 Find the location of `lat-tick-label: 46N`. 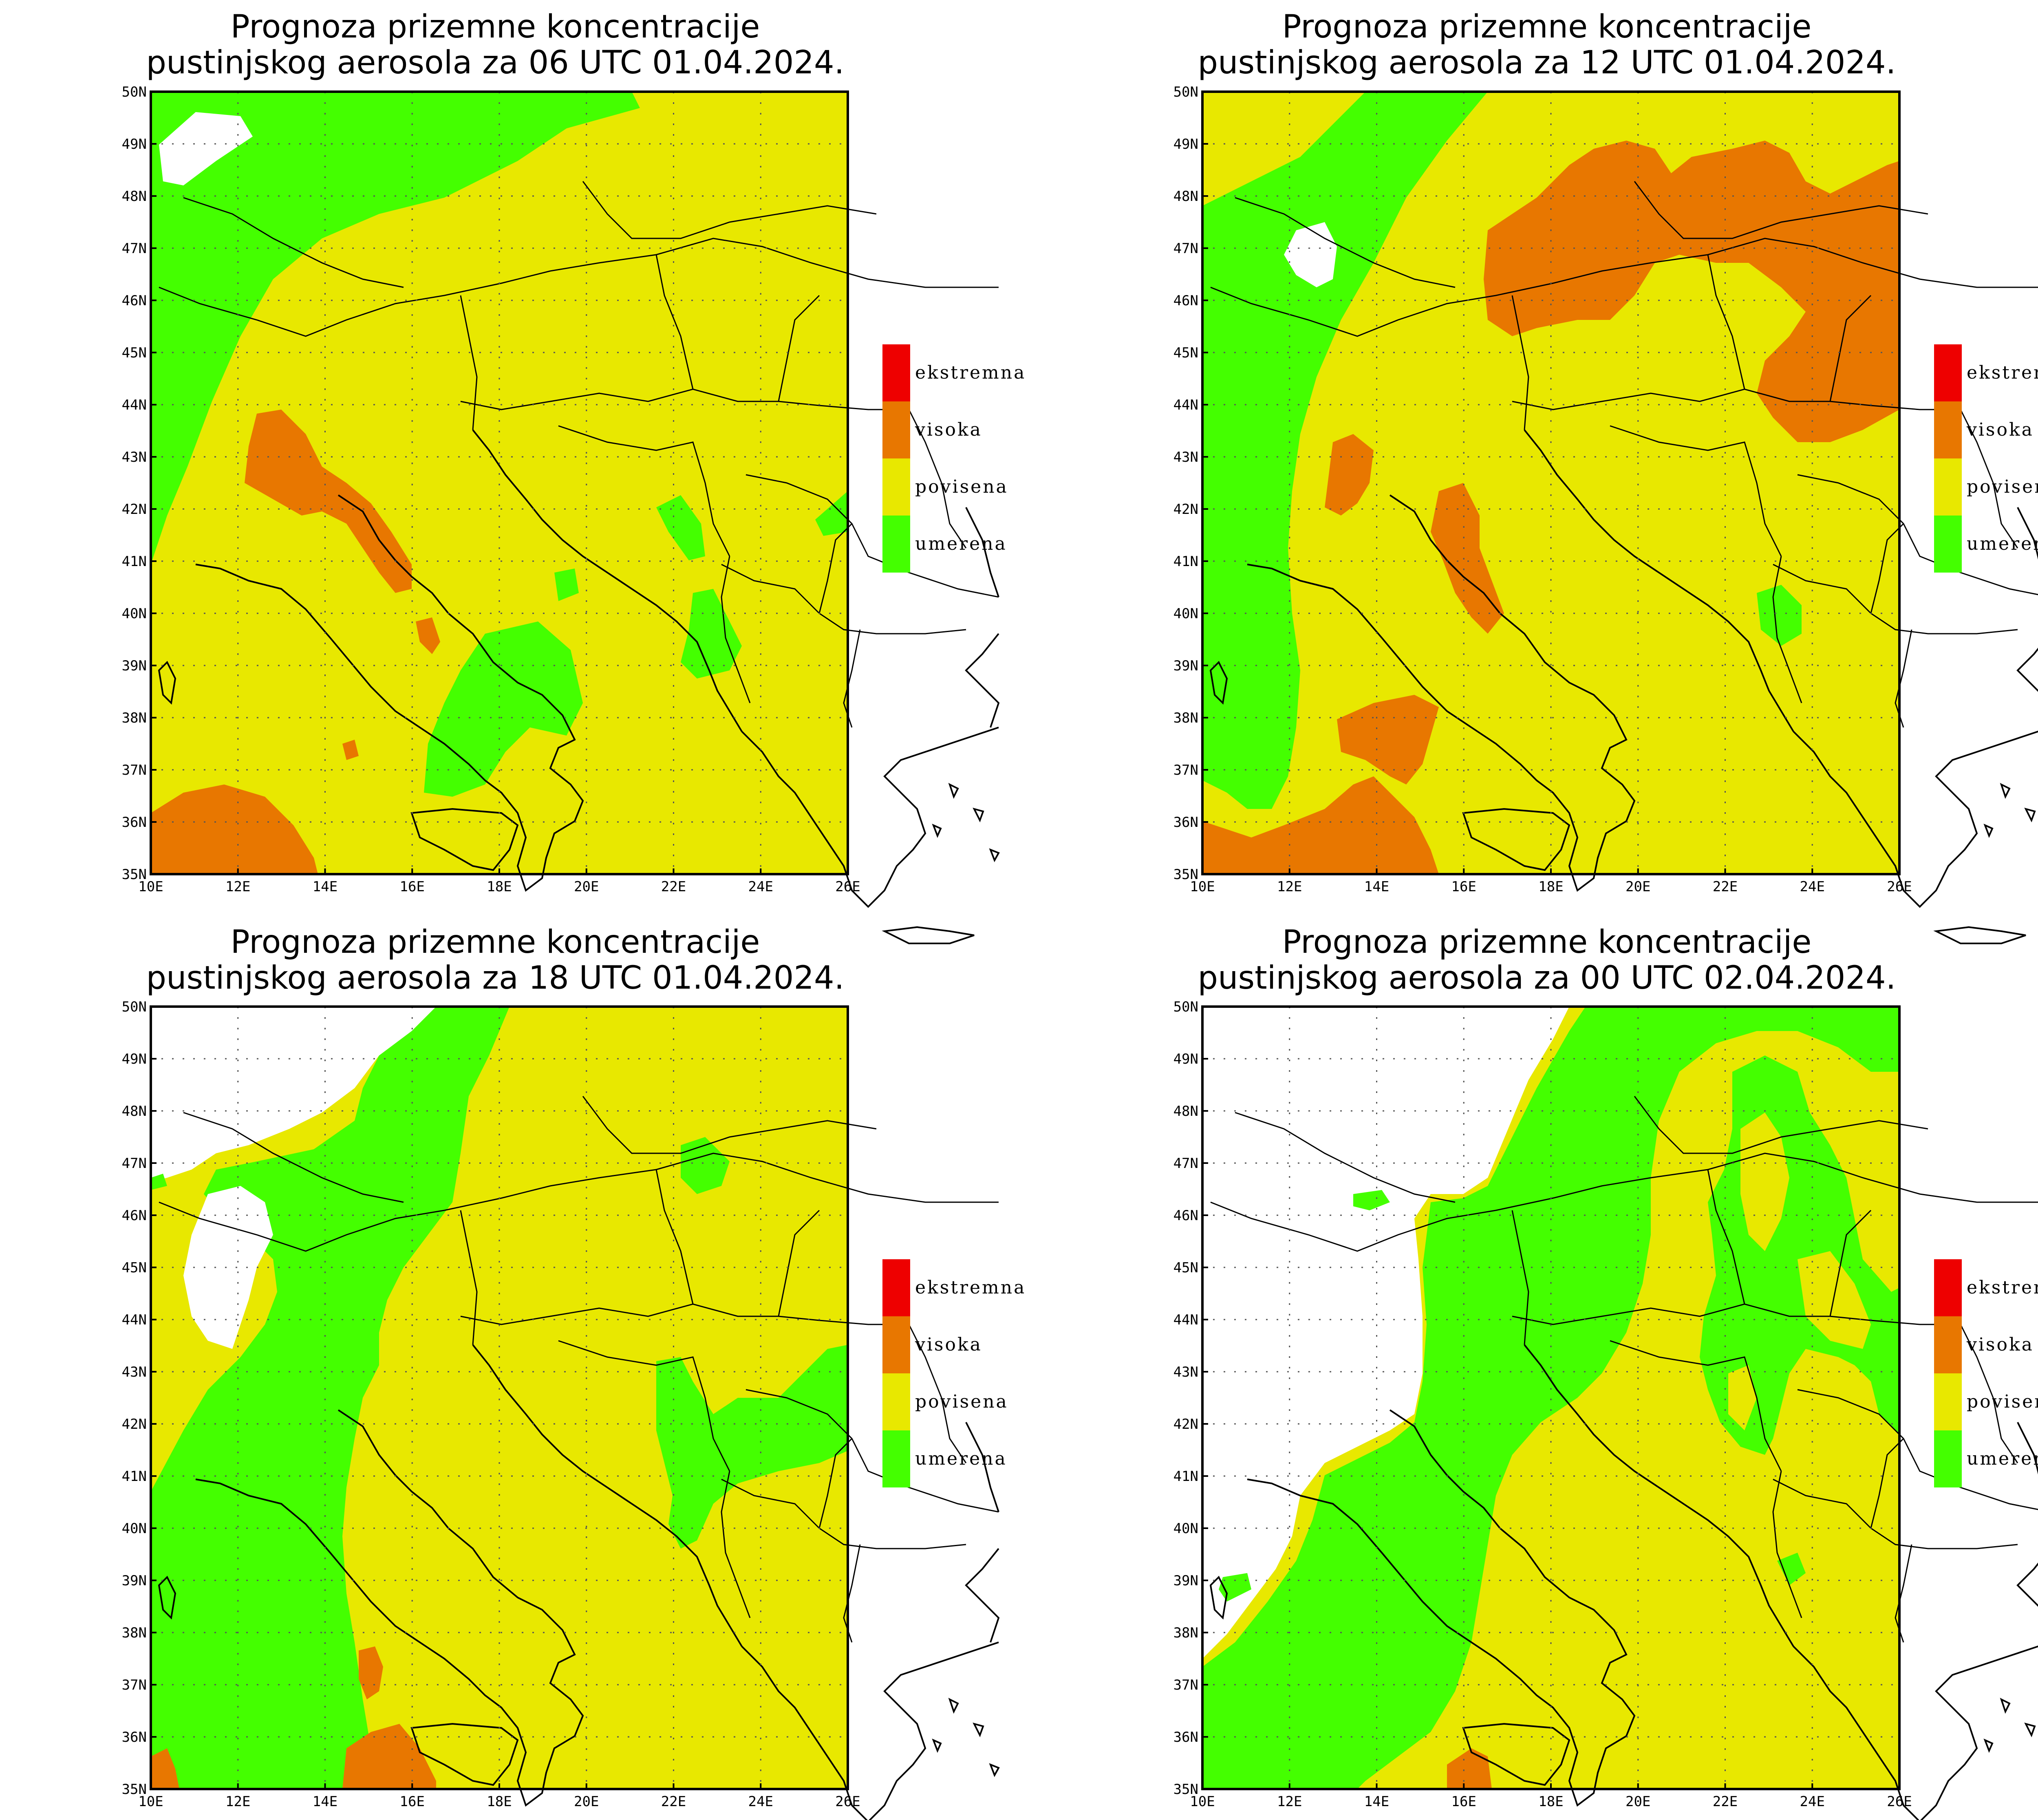

lat-tick-label: 46N is located at coordinates (1185, 301).